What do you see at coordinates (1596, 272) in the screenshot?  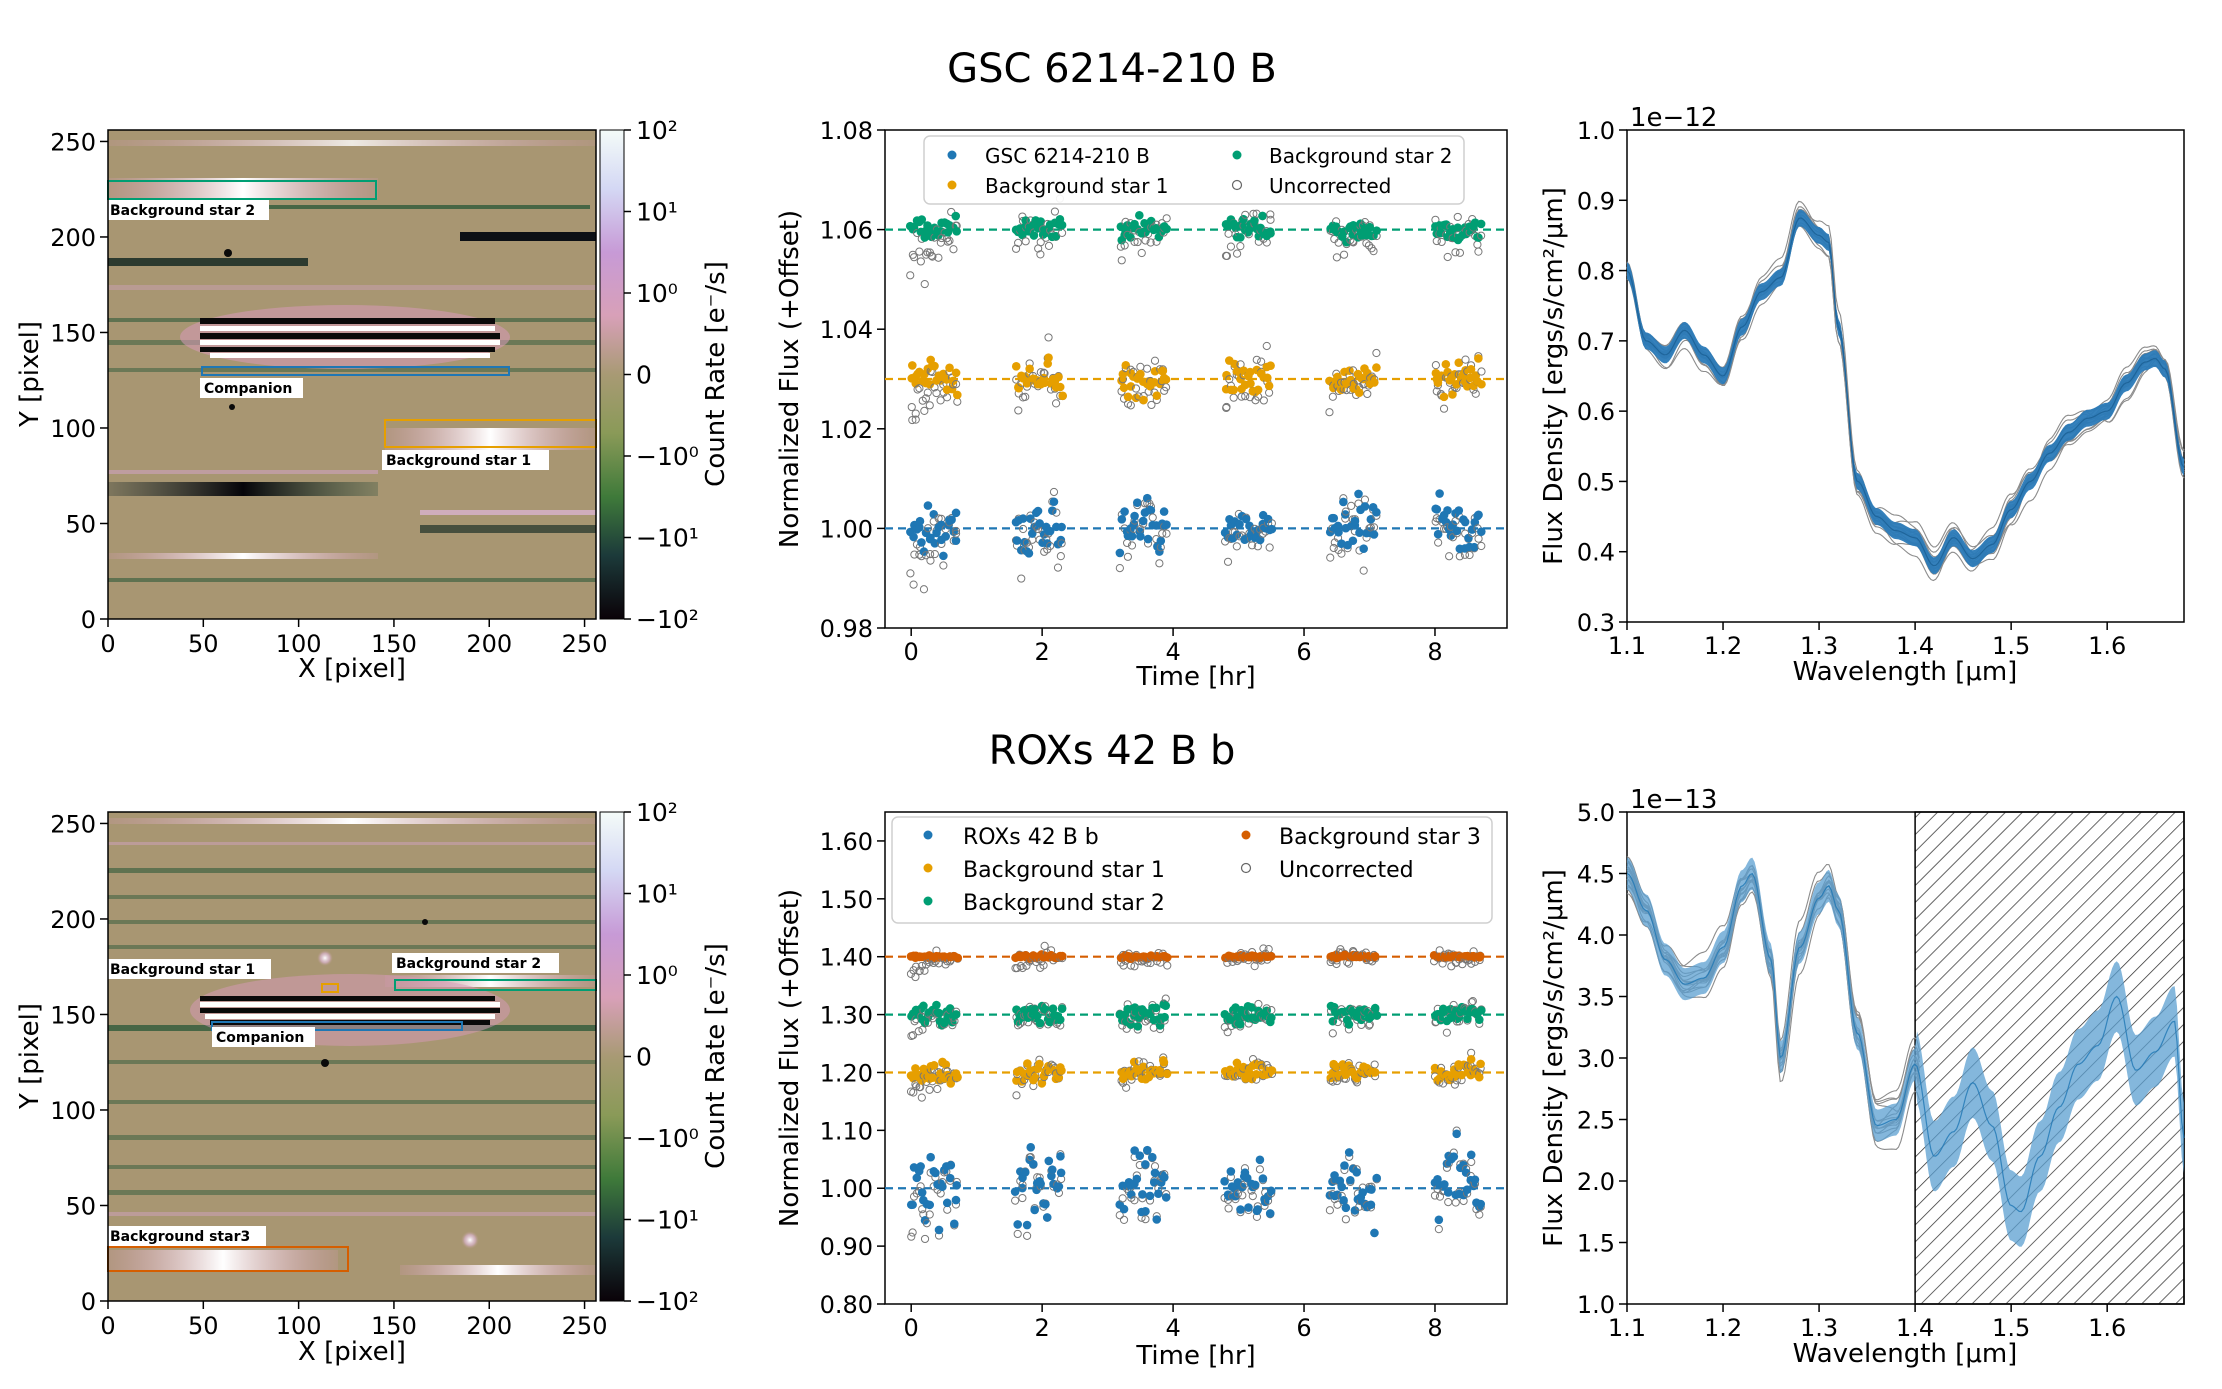 I see `y-tick-label: 0.8` at bounding box center [1596, 272].